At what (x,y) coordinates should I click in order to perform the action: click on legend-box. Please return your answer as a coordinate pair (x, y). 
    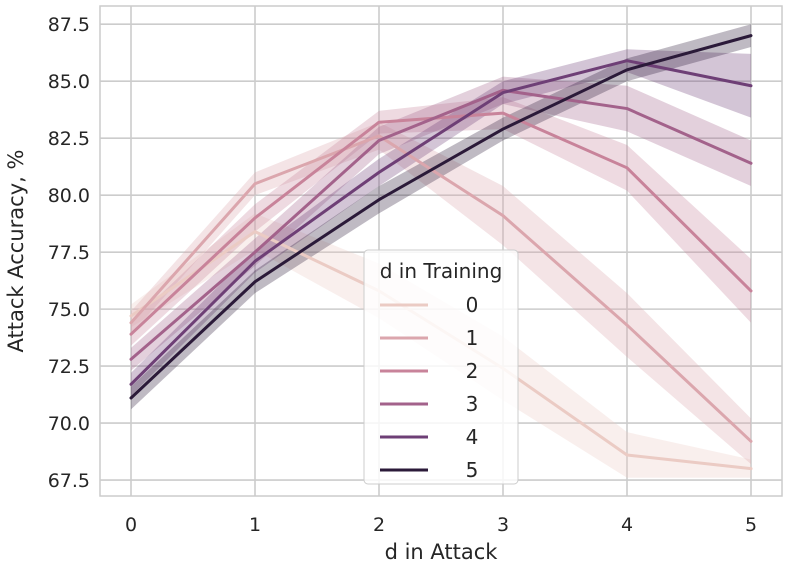
    Looking at the image, I should click on (441, 367).